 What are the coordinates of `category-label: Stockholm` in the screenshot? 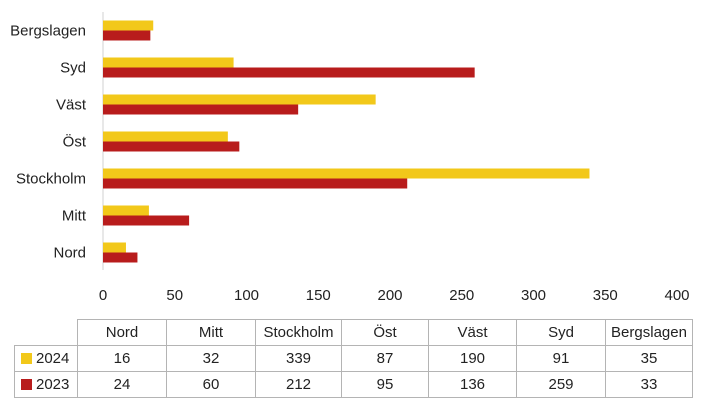 It's located at (51, 179).